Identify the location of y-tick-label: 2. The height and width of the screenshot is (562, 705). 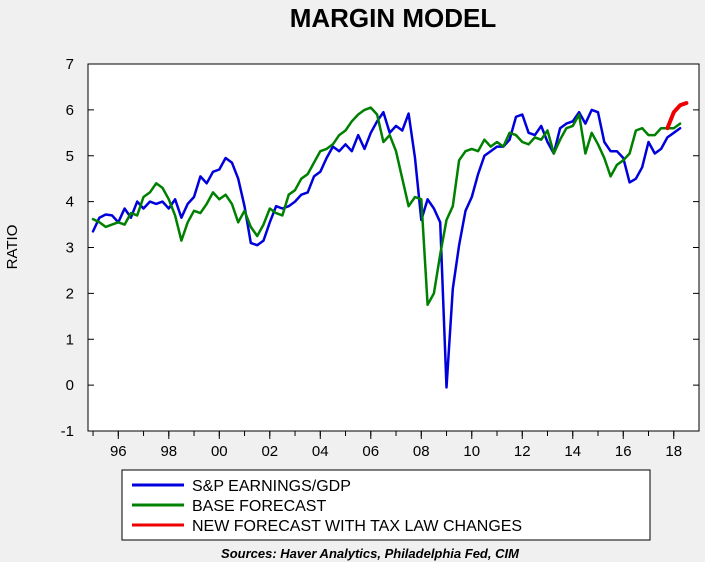
(70, 293).